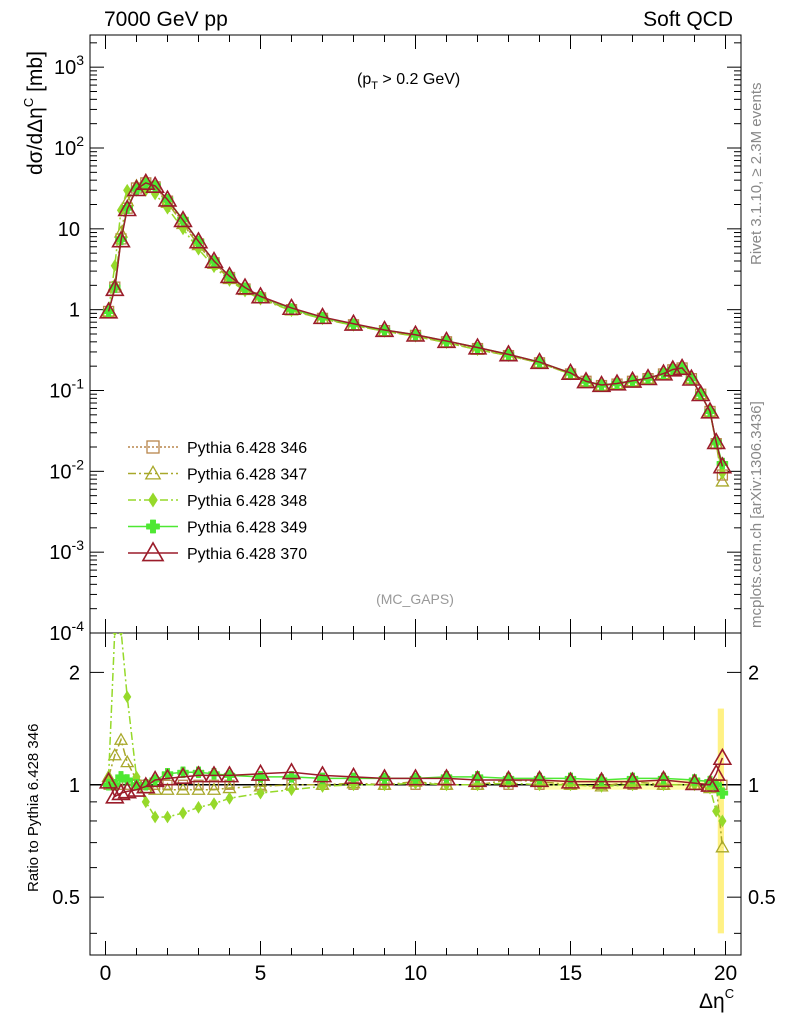 The width and height of the screenshot is (786, 1024). I want to click on analysis-label: (MC_GAPS), so click(415, 599).